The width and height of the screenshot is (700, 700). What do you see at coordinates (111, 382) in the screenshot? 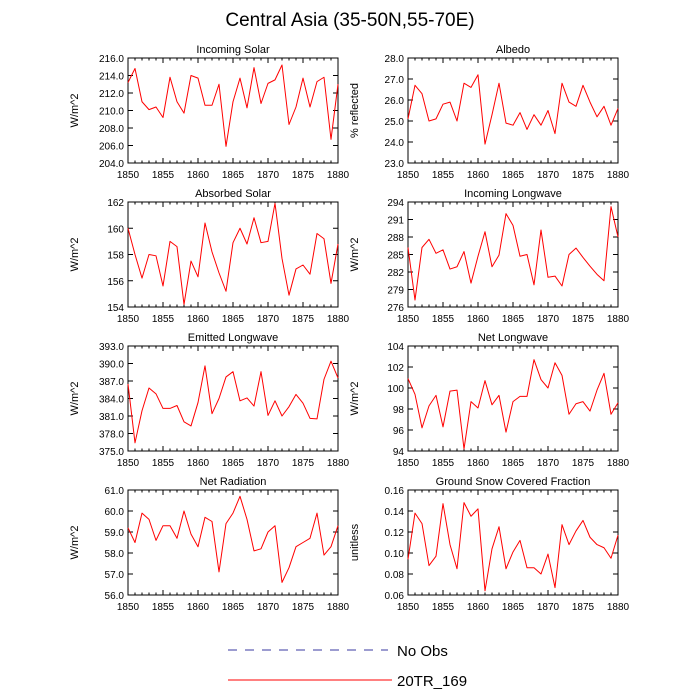
I see `y-tick-label: 387.0` at bounding box center [111, 382].